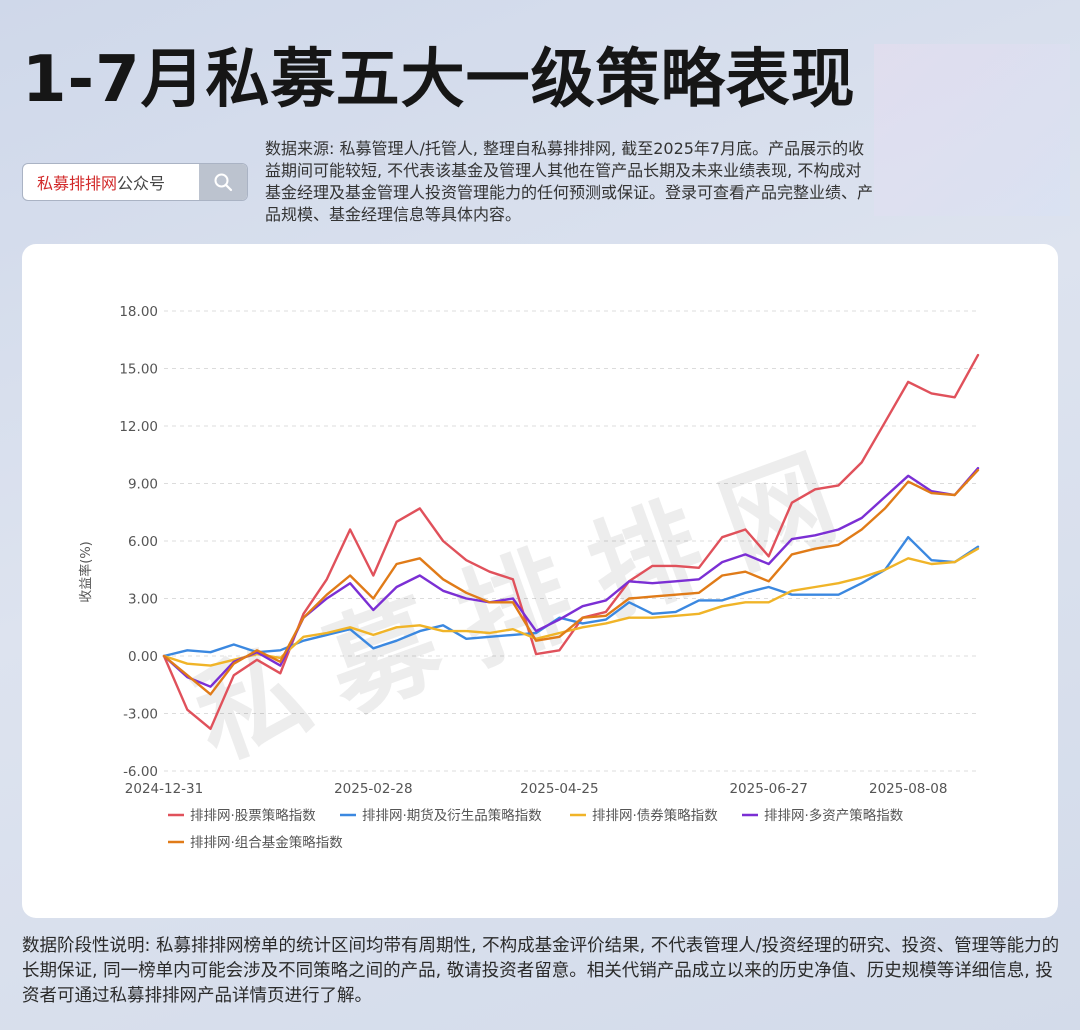  Describe the element at coordinates (138, 427) in the screenshot. I see `y-tick-label: 12.00` at that location.